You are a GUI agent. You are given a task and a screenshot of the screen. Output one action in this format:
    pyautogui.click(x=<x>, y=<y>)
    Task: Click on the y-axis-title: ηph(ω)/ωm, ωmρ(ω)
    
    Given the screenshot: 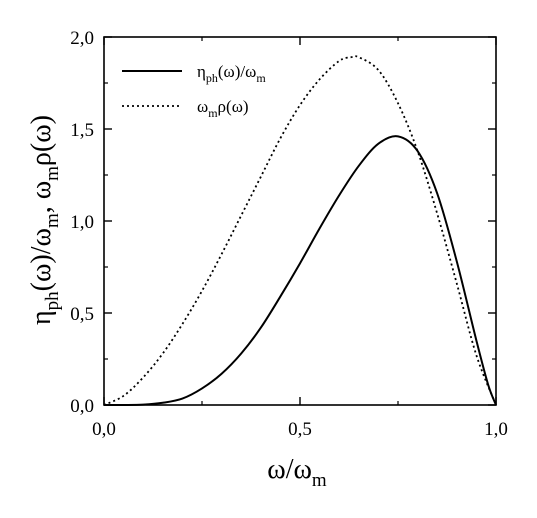 What is the action you would take?
    pyautogui.click(x=44, y=220)
    